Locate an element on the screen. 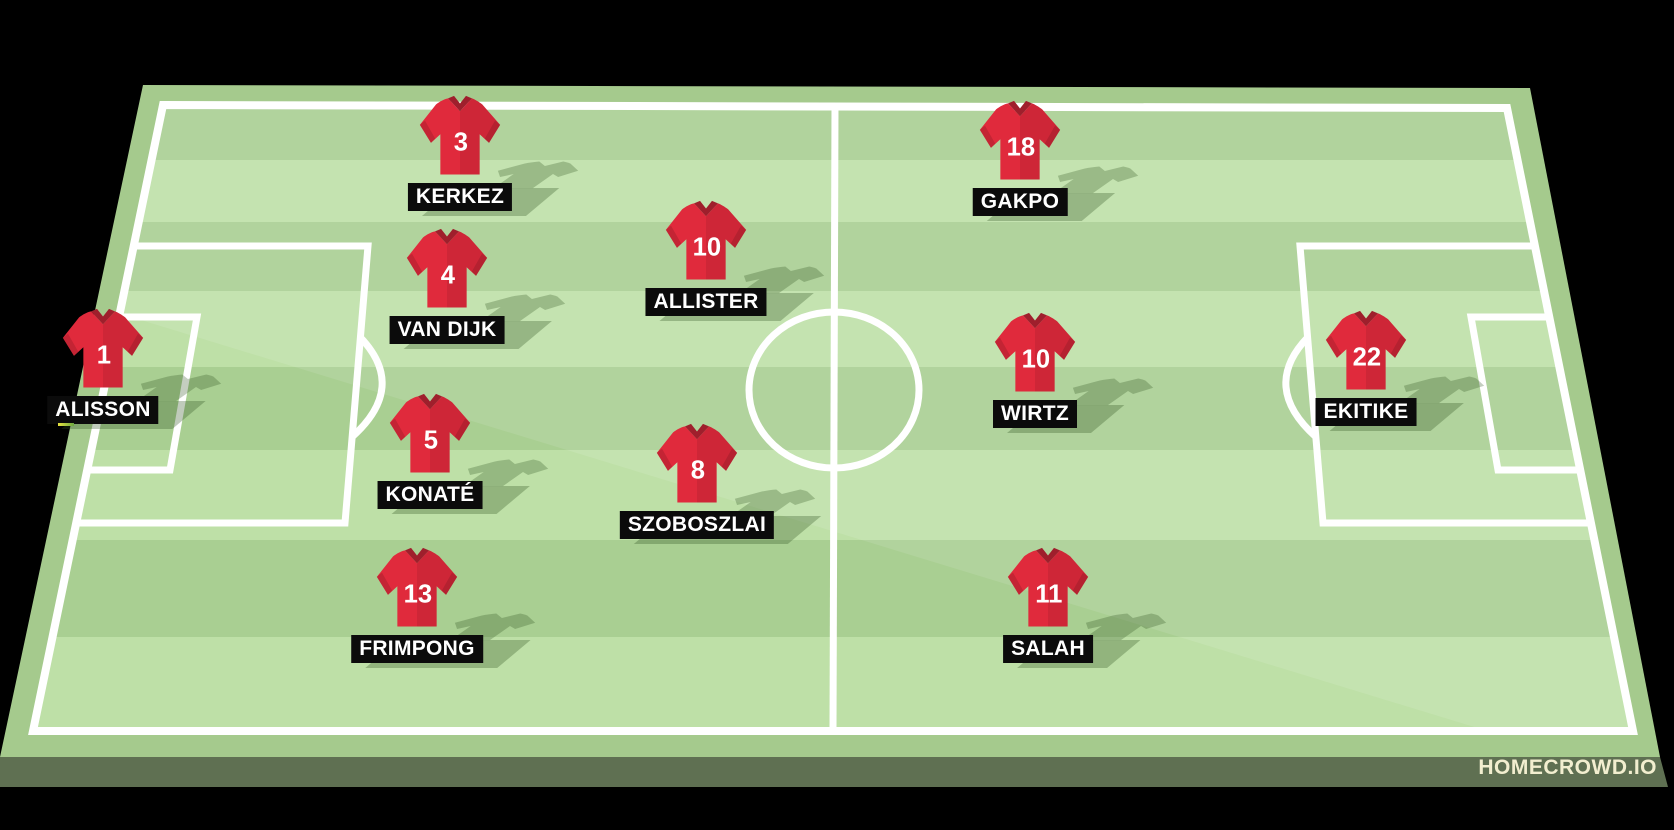 Image resolution: width=1674 pixels, height=830 pixels. jersey-icon: 5 is located at coordinates (430, 433).